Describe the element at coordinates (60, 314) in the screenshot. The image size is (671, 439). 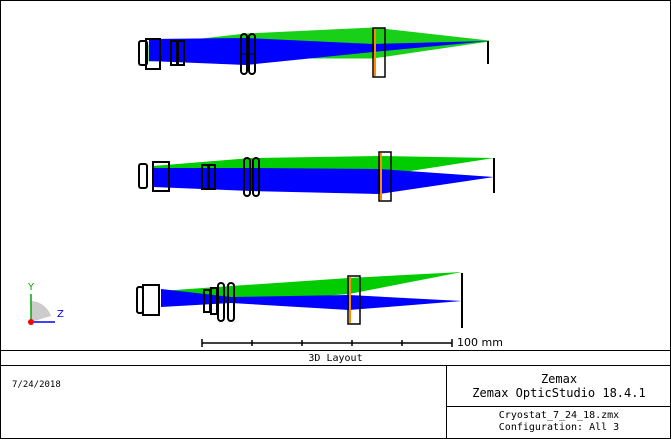
I see `axis-z-label: Z` at that location.